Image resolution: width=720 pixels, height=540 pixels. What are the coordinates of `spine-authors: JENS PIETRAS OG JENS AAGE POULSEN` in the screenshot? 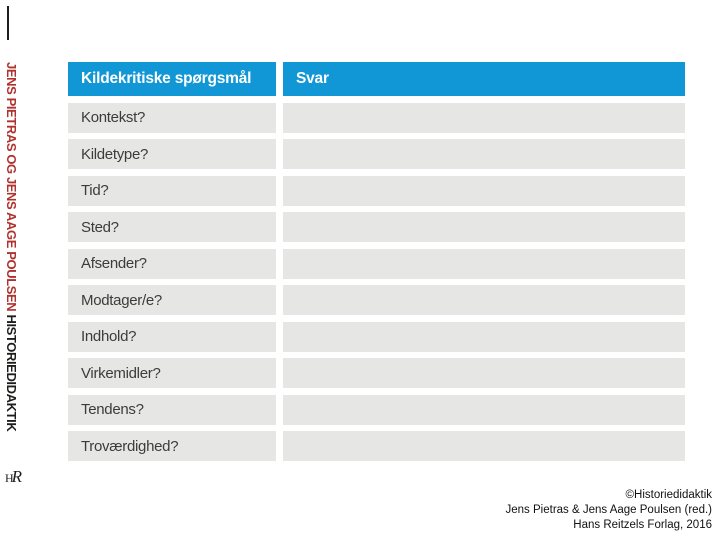 It's located at (11, 187).